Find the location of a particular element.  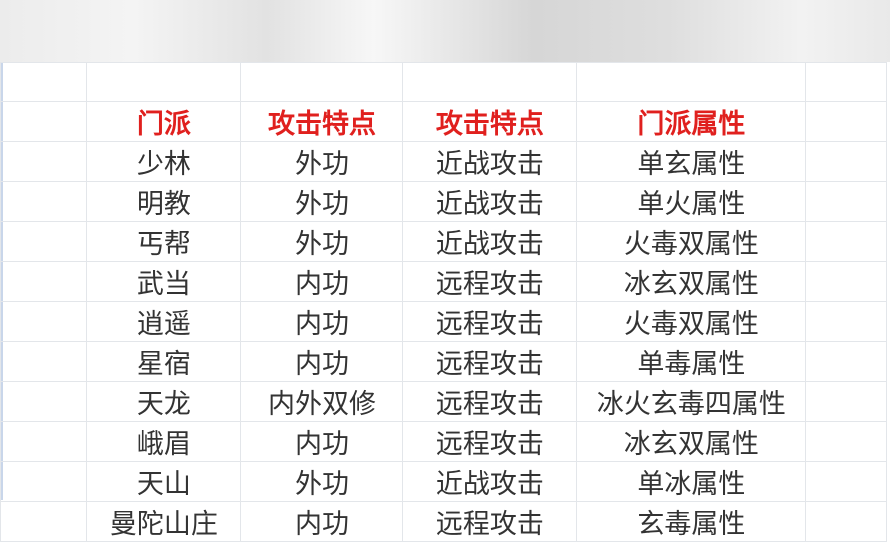

sect-name-cell: 星宿 is located at coordinates (164, 361).